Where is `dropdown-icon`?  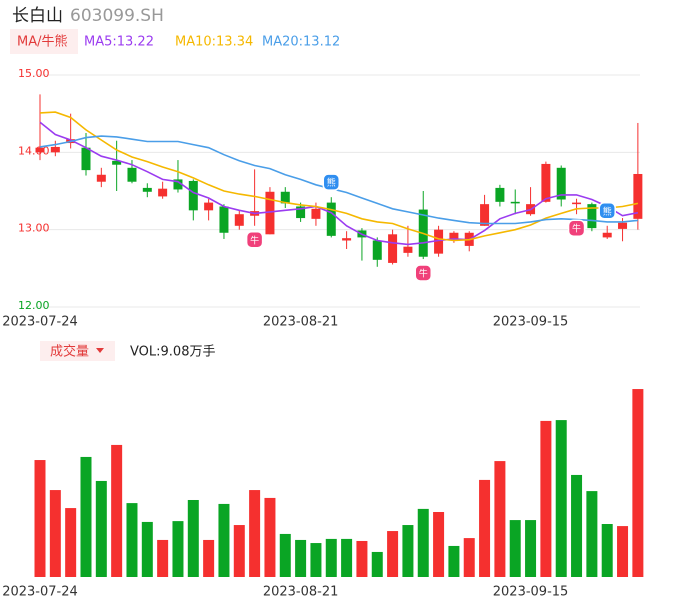 dropdown-icon is located at coordinates (100, 350).